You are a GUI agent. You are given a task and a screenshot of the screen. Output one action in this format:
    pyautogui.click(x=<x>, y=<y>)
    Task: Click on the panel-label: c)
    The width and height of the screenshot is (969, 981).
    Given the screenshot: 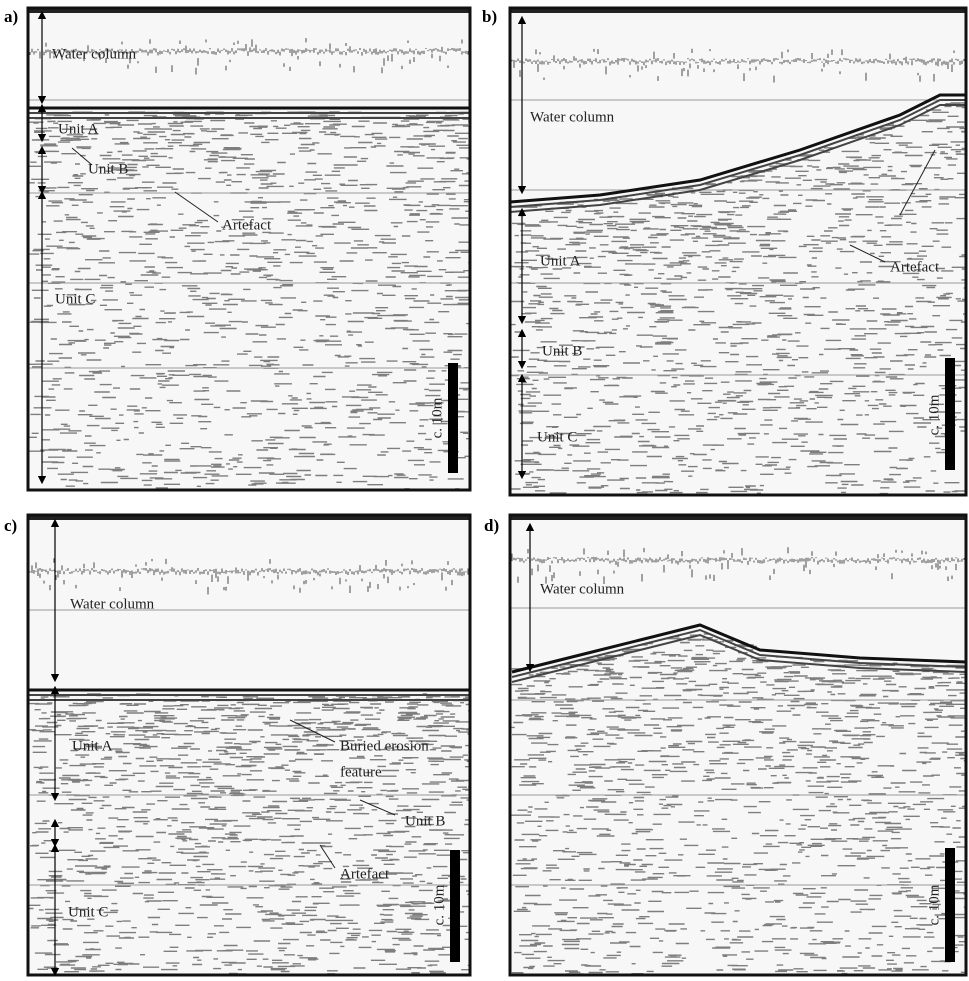 What is the action you would take?
    pyautogui.click(x=10, y=525)
    